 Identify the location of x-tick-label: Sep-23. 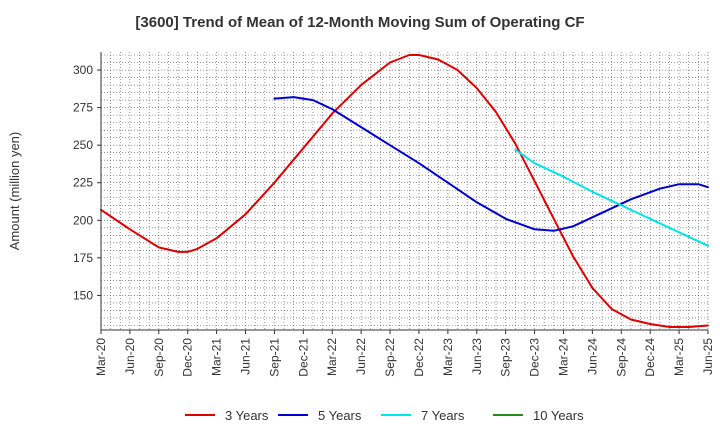
(506, 357).